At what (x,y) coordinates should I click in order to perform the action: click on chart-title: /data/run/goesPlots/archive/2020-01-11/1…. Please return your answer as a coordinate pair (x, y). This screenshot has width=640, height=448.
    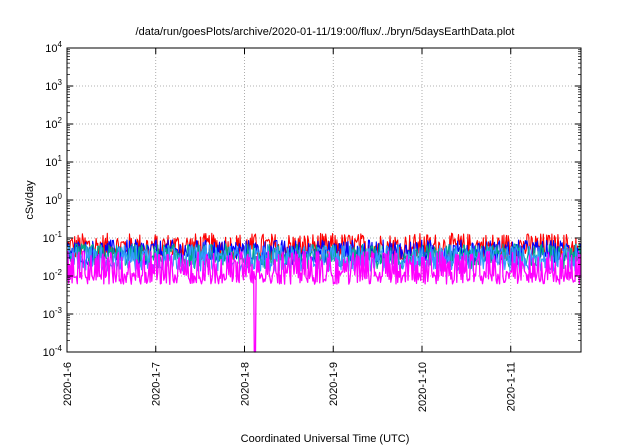
    Looking at the image, I should click on (325, 32).